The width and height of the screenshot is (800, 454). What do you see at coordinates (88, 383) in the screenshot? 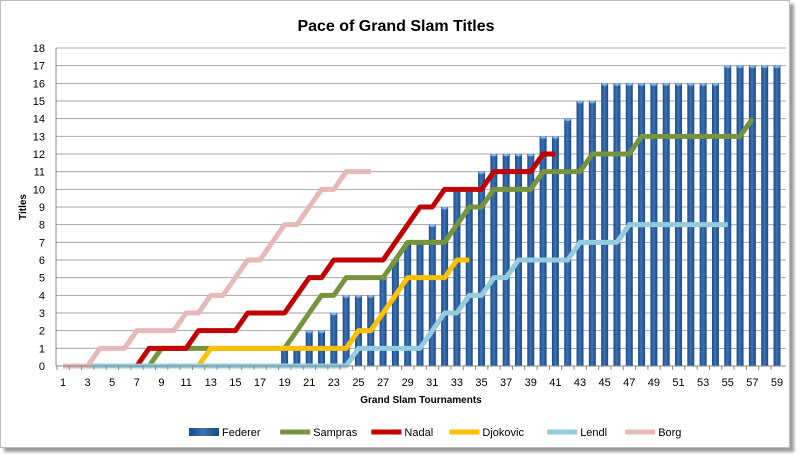
I see `x-tick-label: 3` at bounding box center [88, 383].